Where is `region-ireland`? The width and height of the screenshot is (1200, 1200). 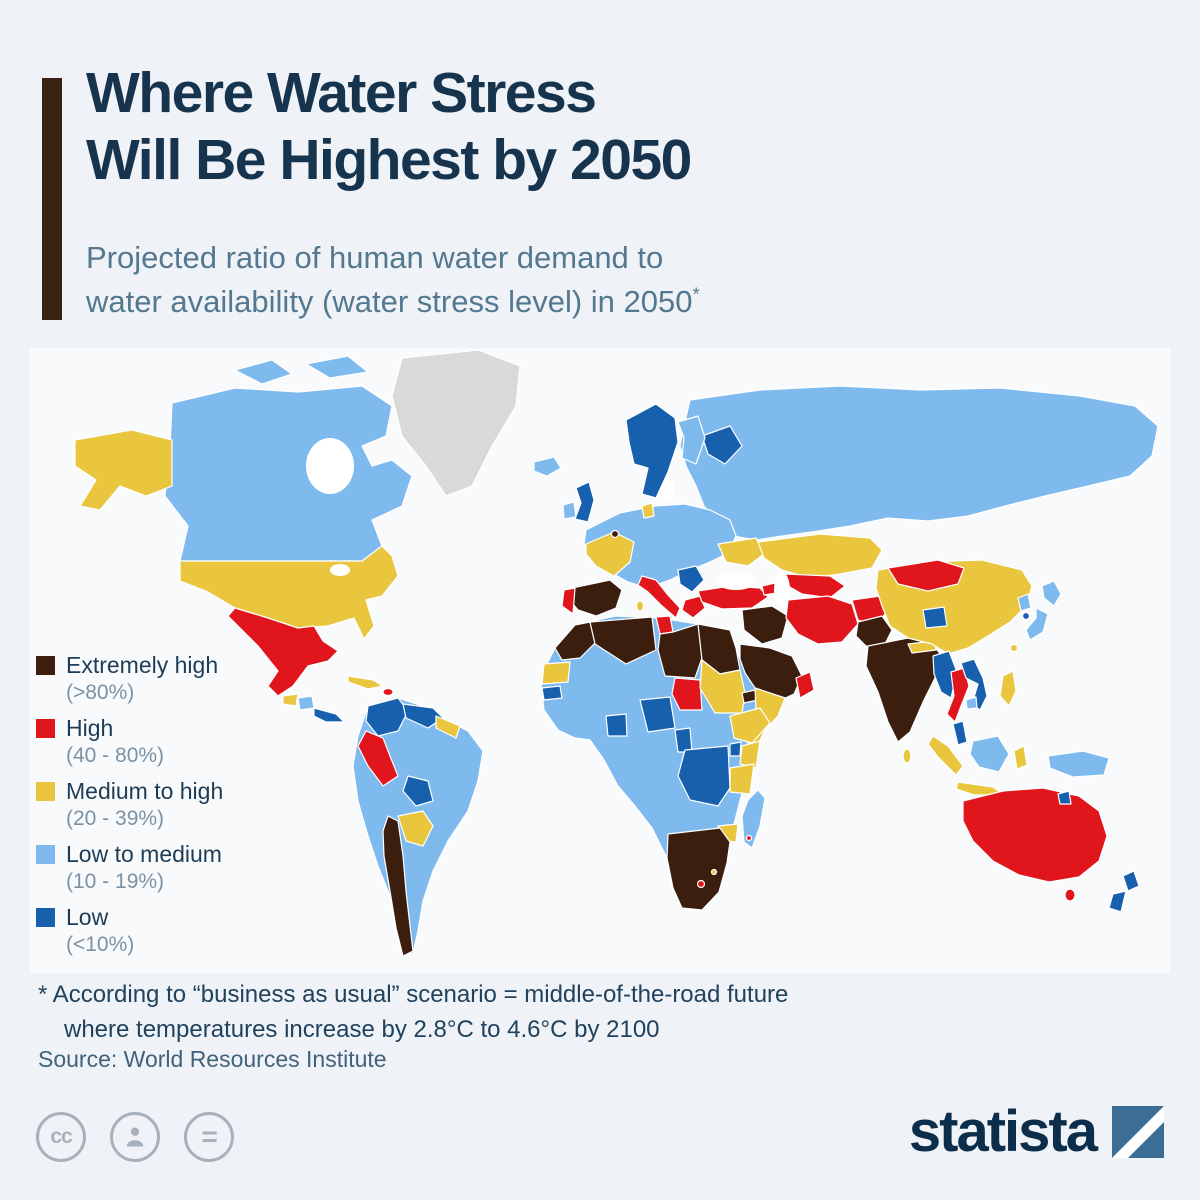 region-ireland is located at coordinates (569, 510).